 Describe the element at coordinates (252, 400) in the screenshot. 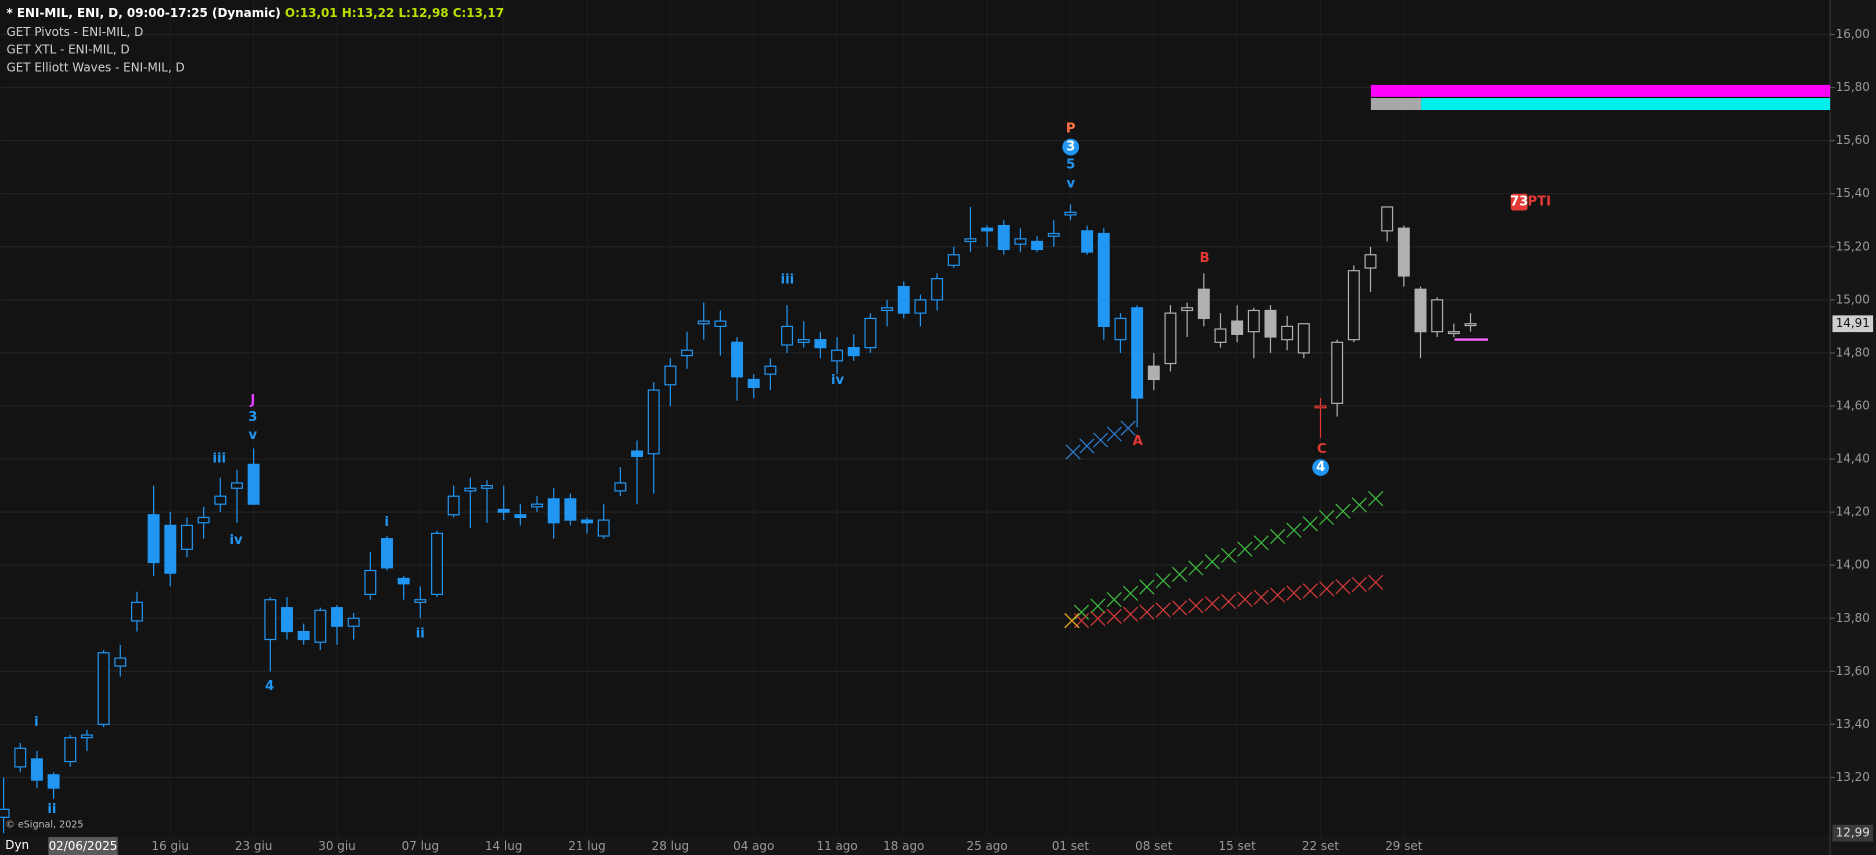

I see `wave-label: J` at that location.